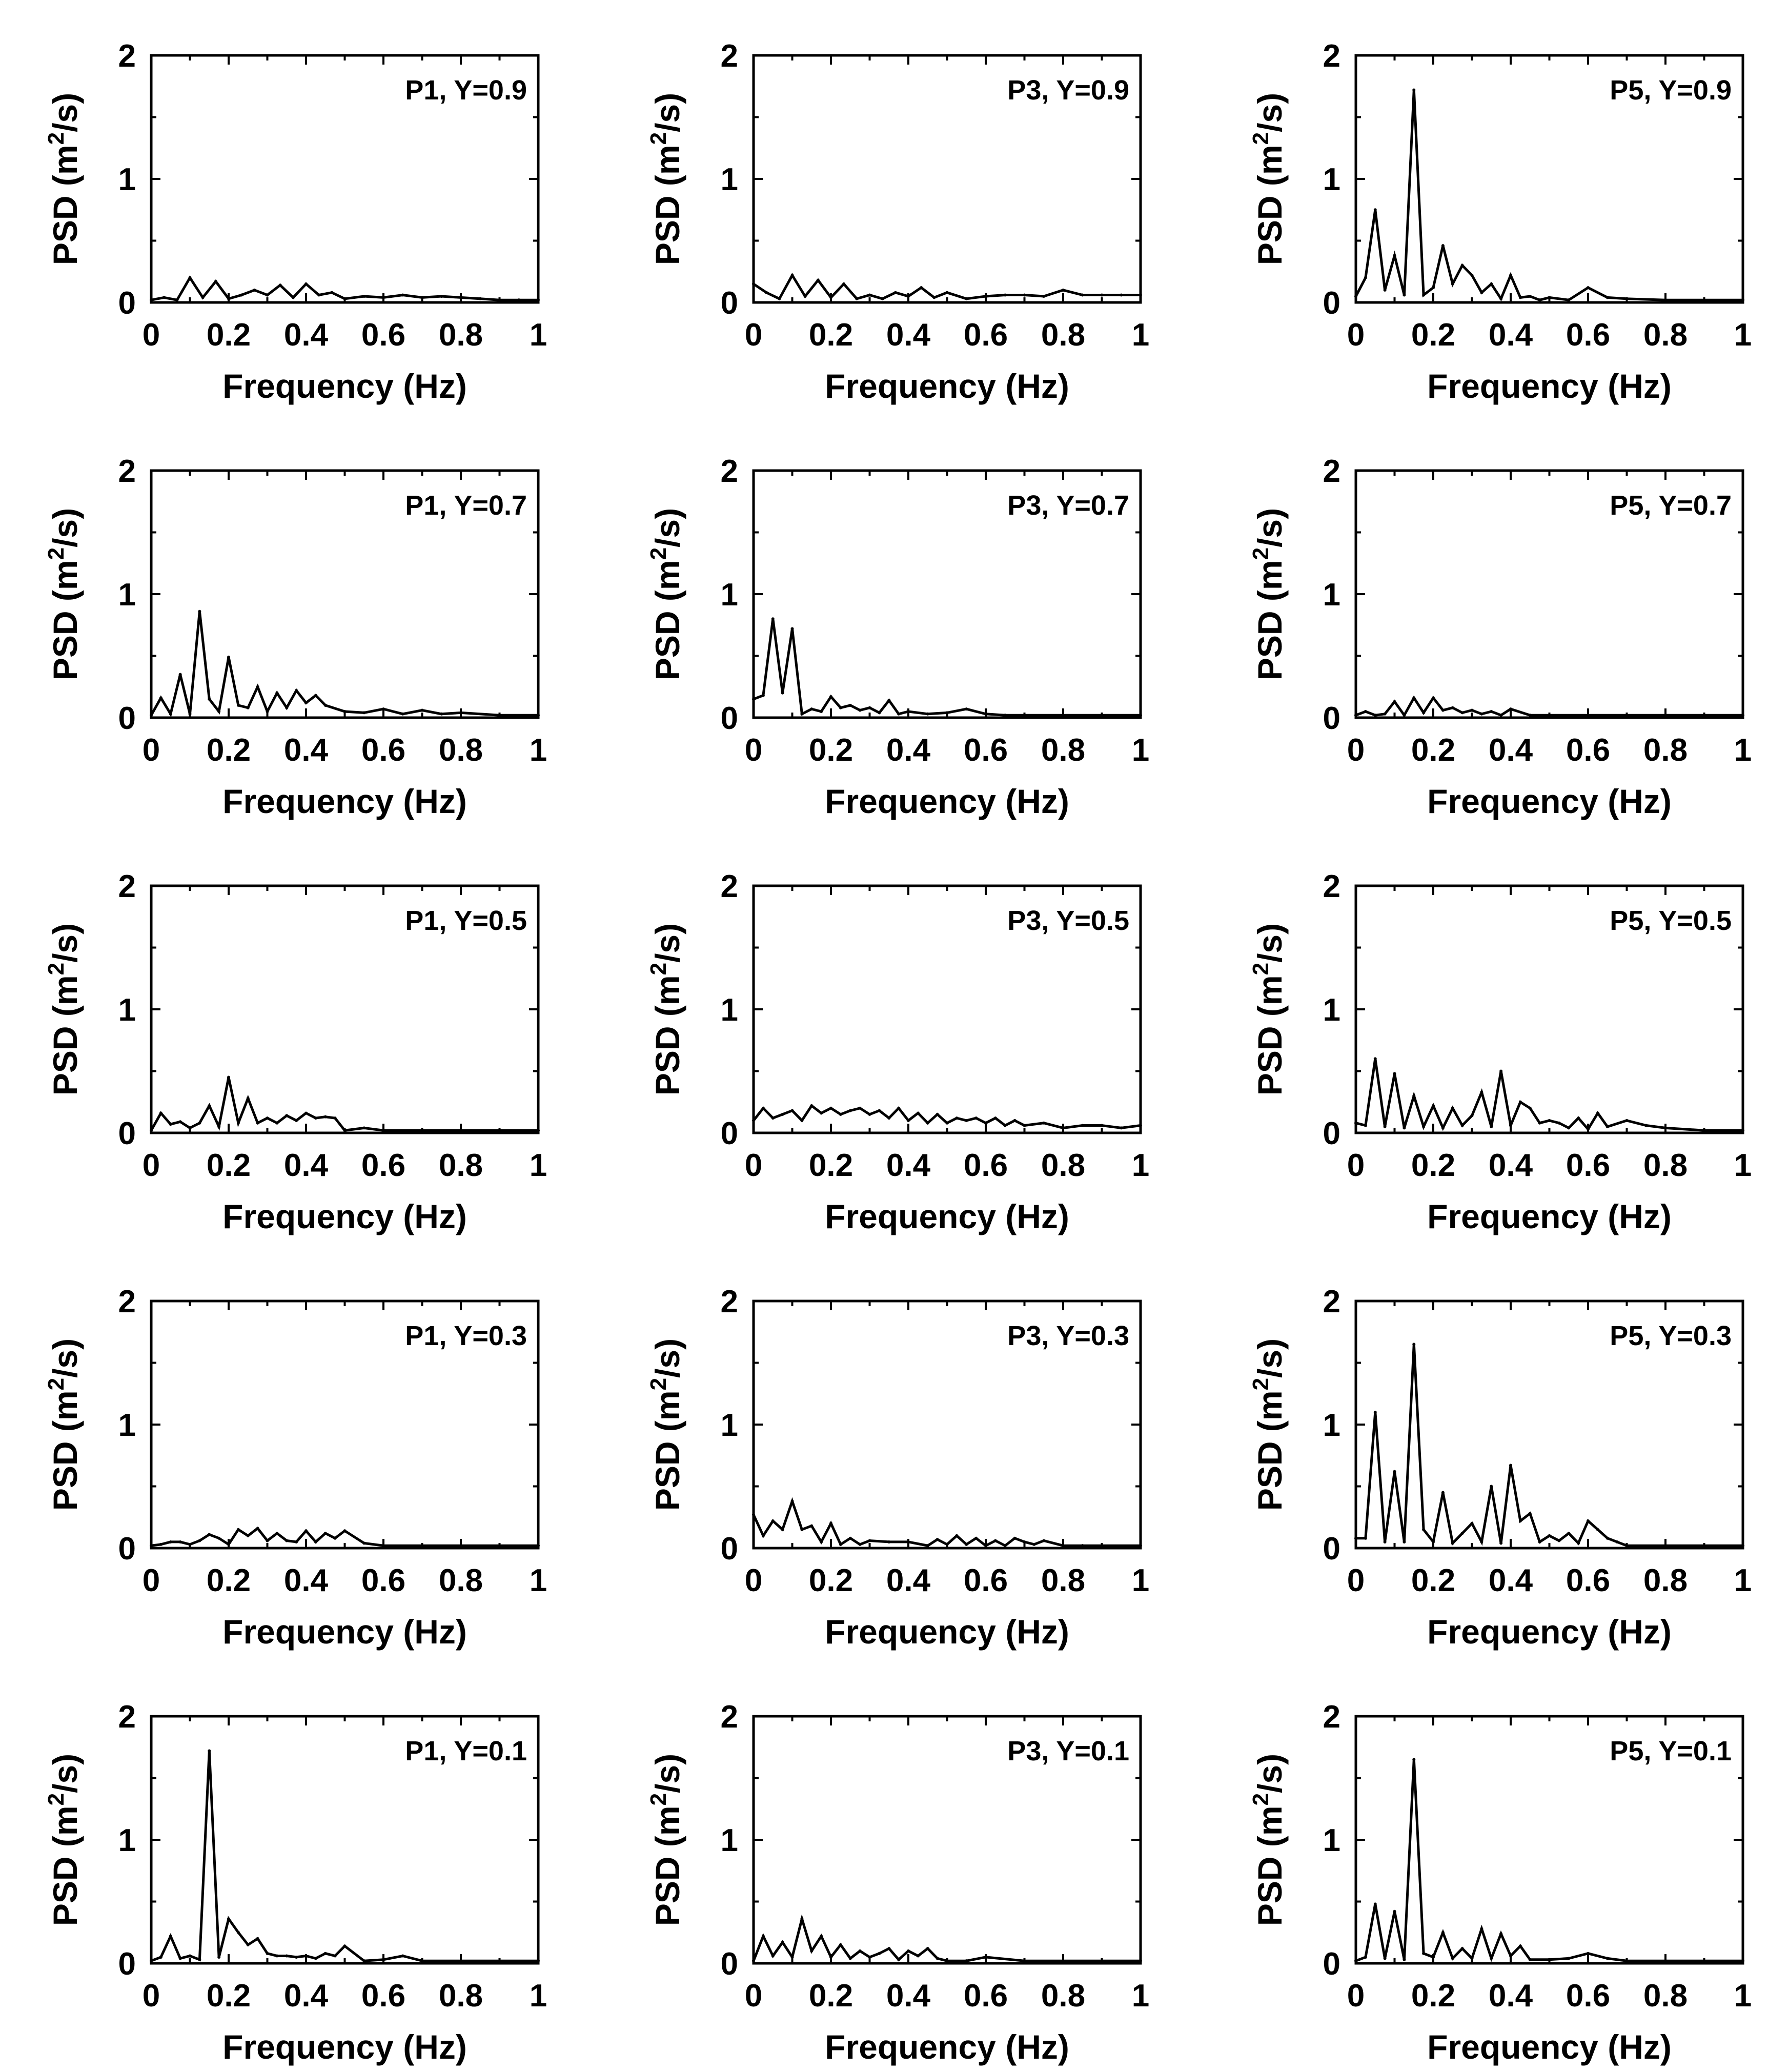 The image size is (1768, 2072). I want to click on x-tick-label: 1, so click(538, 1580).